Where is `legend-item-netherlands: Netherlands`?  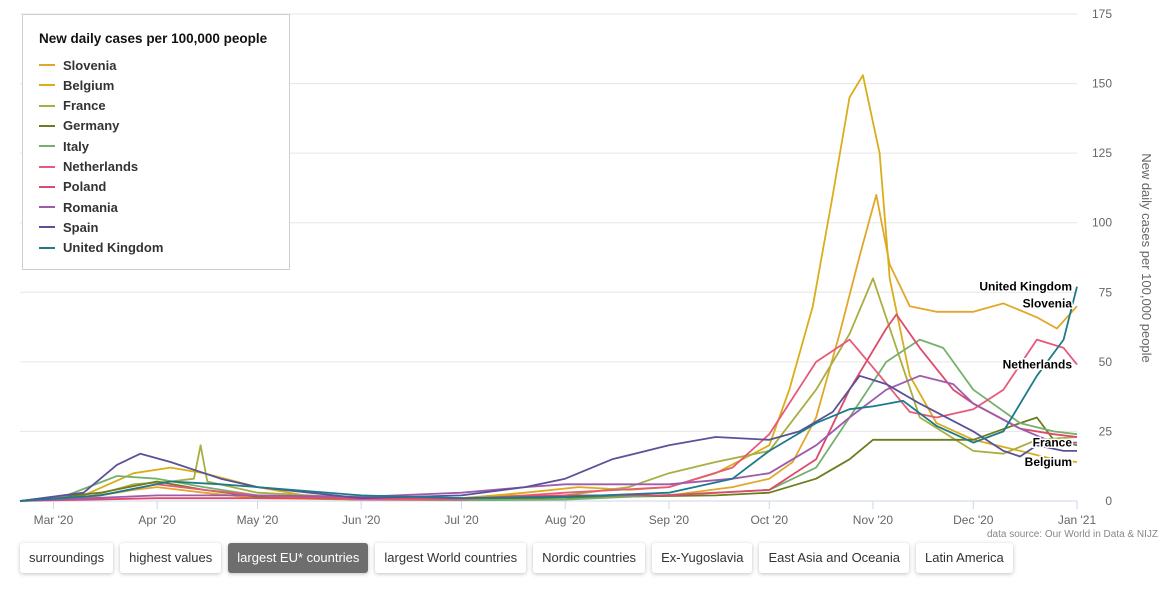
legend-item-netherlands: Netherlands is located at coordinates (88, 167).